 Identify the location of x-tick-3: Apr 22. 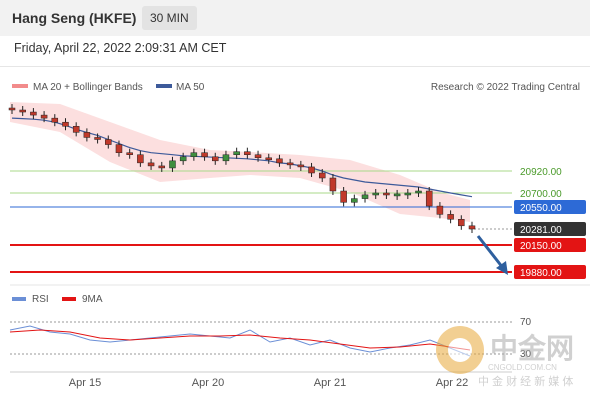
(452, 383).